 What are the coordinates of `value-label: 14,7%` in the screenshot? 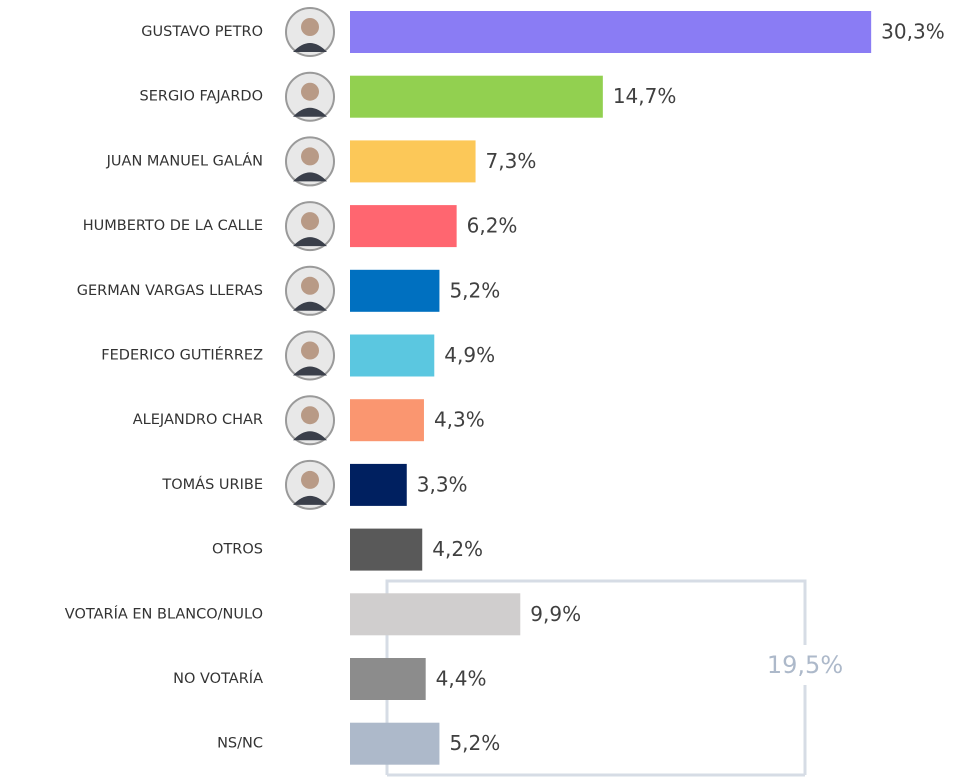 It's located at (645, 96).